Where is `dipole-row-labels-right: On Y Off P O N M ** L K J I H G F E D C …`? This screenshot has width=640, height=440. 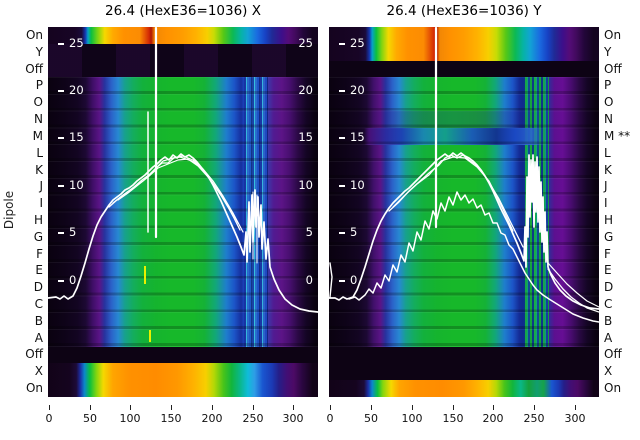 dipole-row-labels-right: On Y Off P O N M ** L K J I H G F E D C … is located at coordinates (622, 212).